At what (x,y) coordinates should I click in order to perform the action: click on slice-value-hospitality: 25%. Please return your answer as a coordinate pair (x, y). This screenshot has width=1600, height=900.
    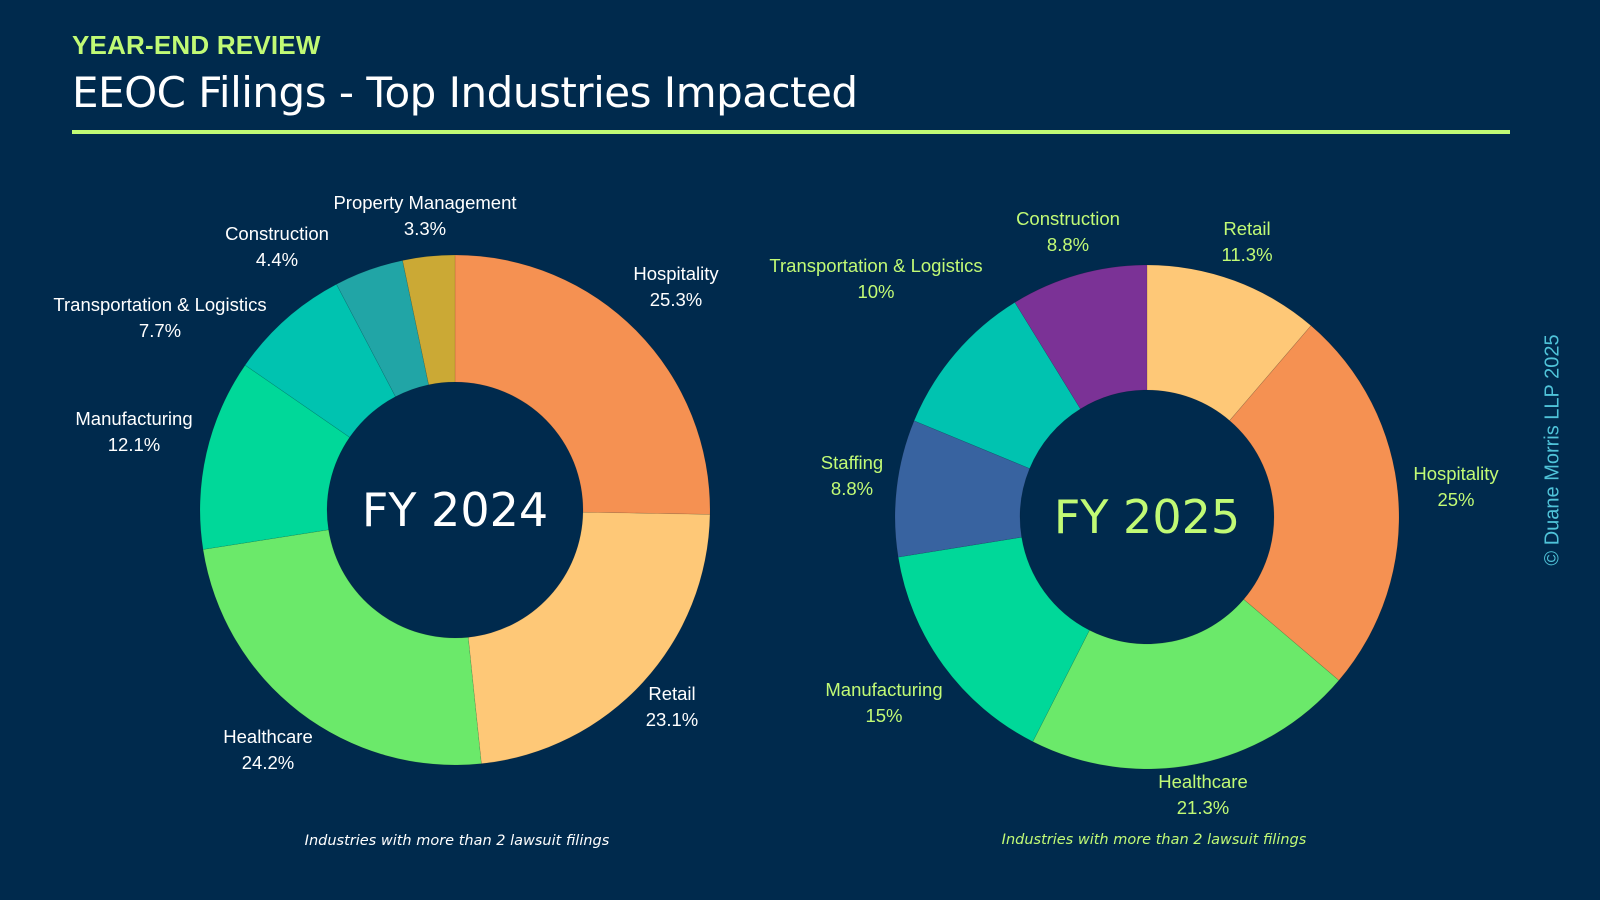
    Looking at the image, I should click on (1455, 499).